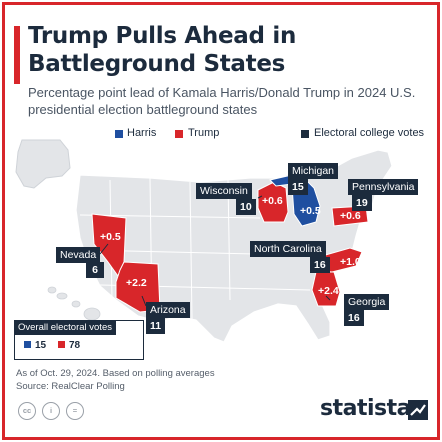 This screenshot has height=442, width=442. I want to click on ev-badge-arizona: 11, so click(156, 326).